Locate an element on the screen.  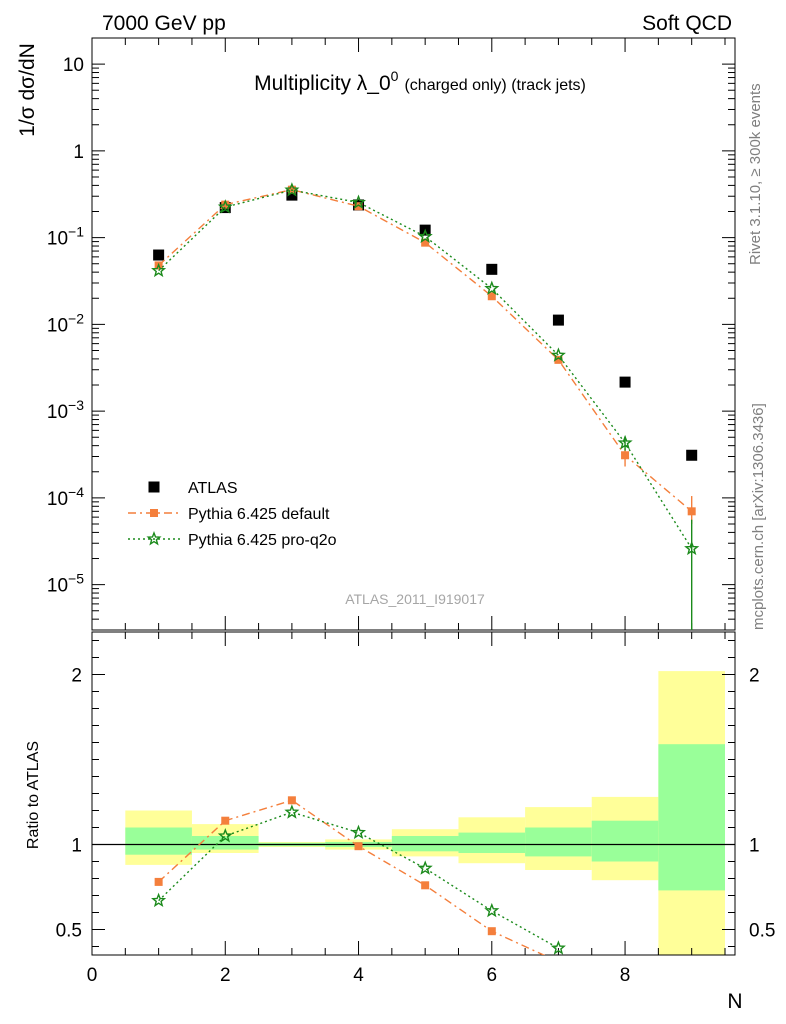
ratio-y-tick-label: 0.5 is located at coordinates (69, 931).